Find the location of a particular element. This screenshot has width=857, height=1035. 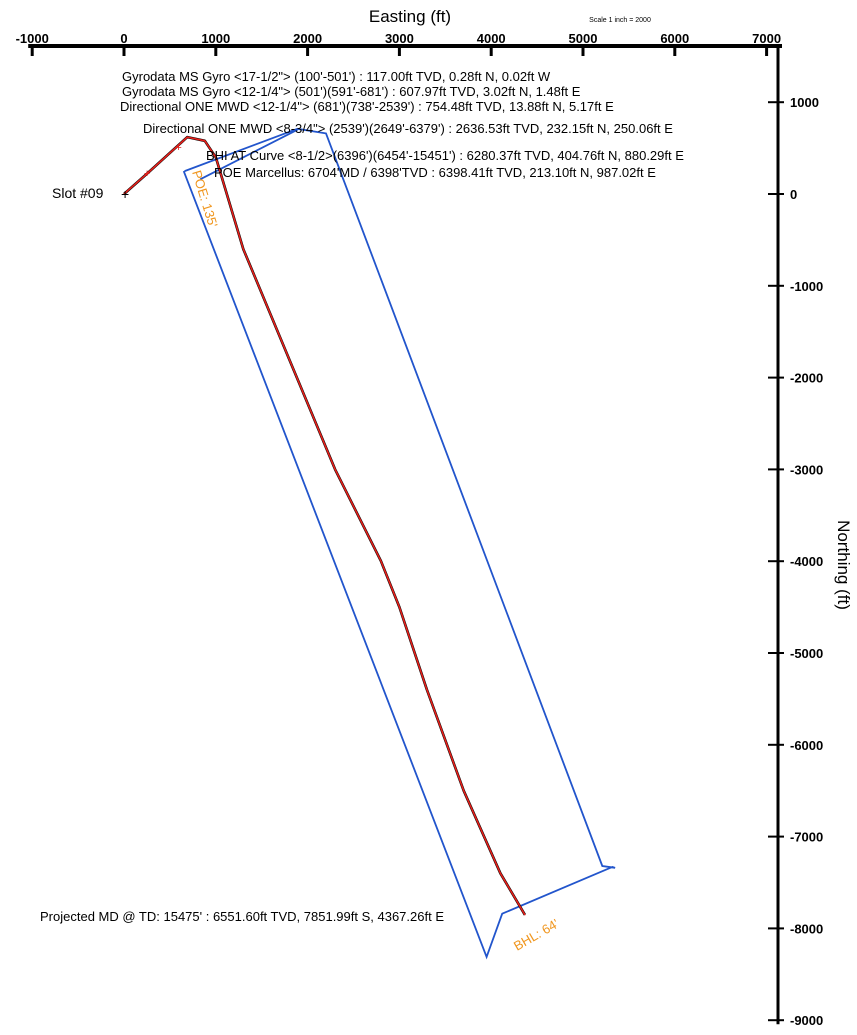

x-axis-title: Easting (ft) is located at coordinates (410, 16).